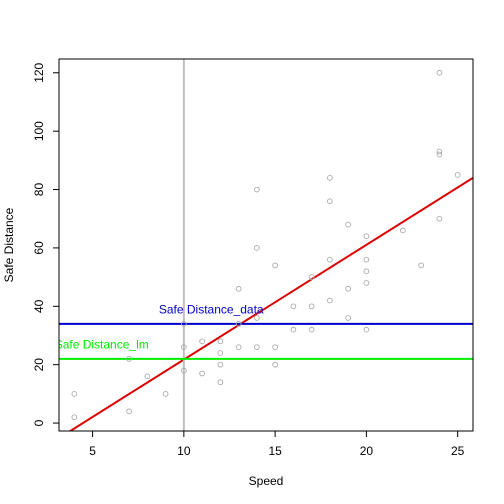 This screenshot has height=504, width=504. I want to click on y-axis: 0 20 40 60 80 100 120, so click(45, 244).